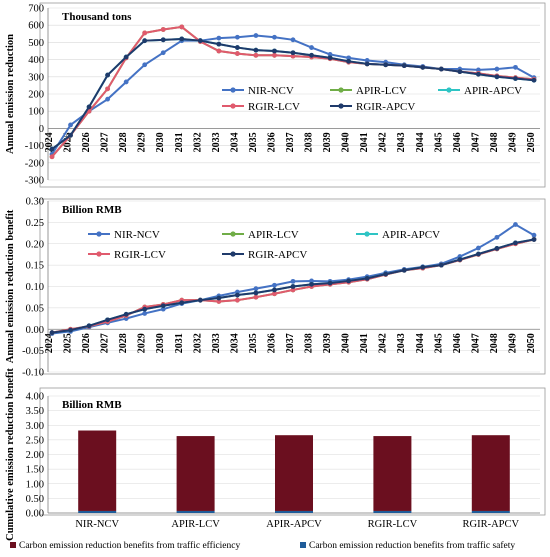  What do you see at coordinates (49, 343) in the screenshot?
I see `x-tick-label: 2024` at bounding box center [49, 343].